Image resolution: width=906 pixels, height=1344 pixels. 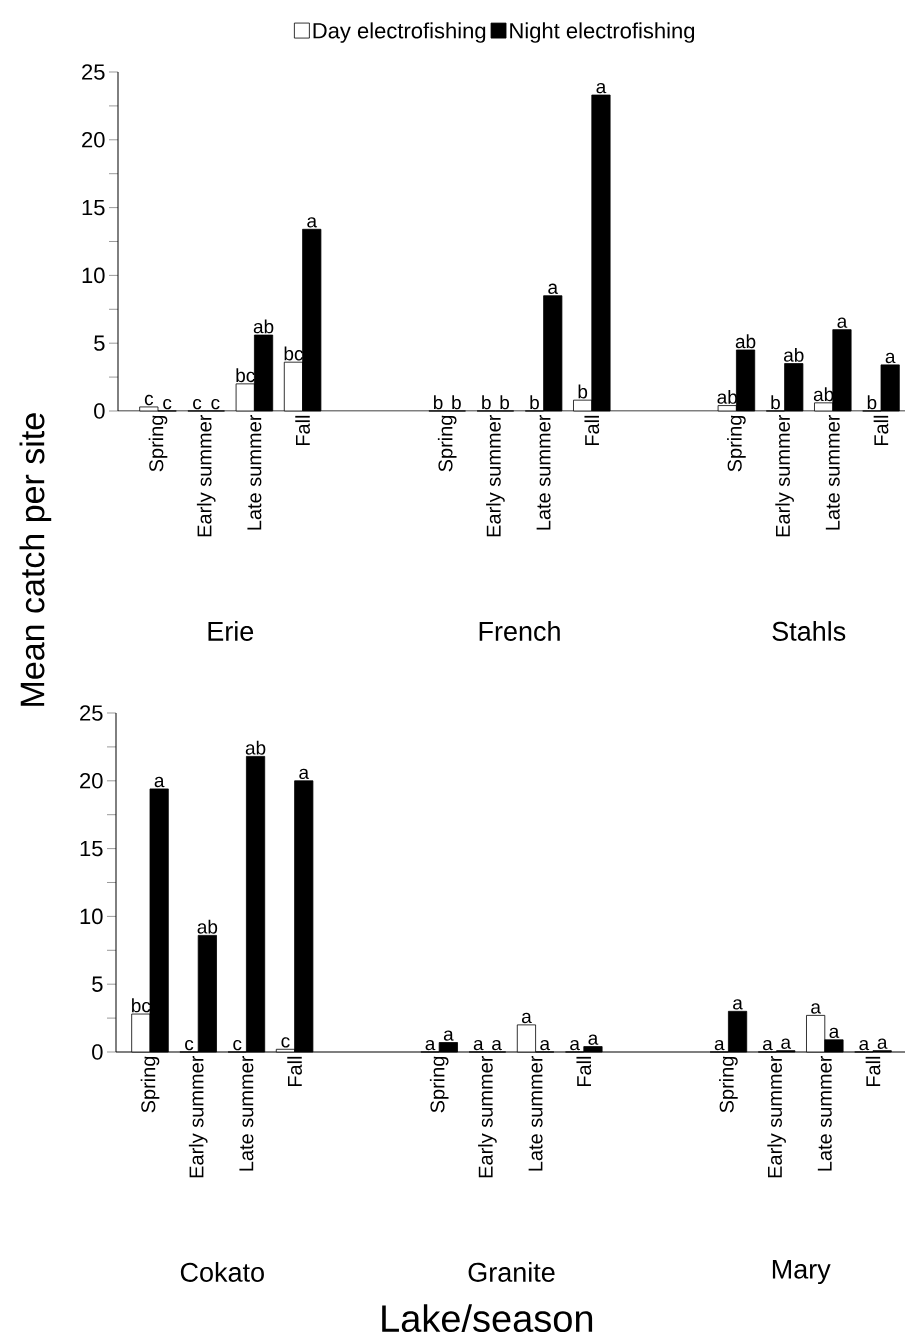 I want to click on text: French, so click(x=519, y=631).